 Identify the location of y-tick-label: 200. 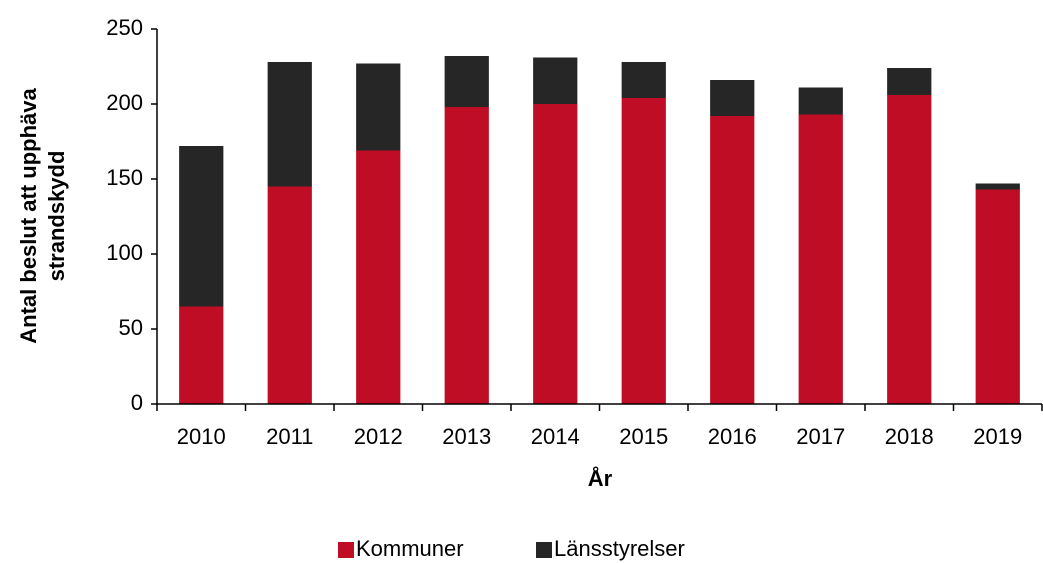
(124, 102).